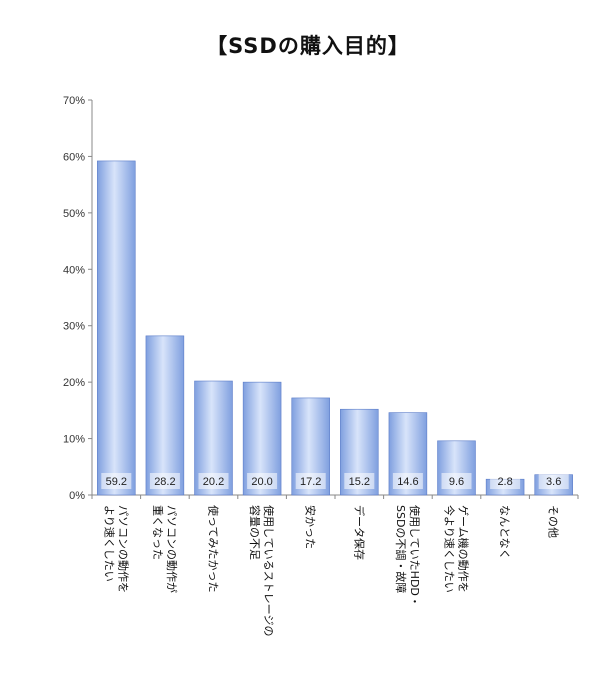 The image size is (616, 675). I want to click on data-label: 28.2, so click(164, 482).